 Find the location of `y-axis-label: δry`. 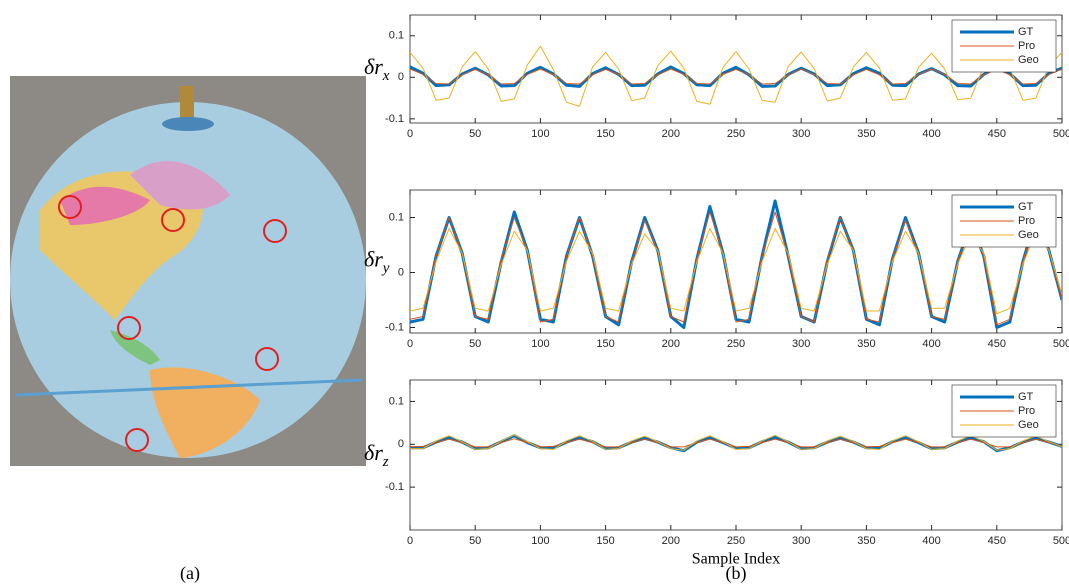

y-axis-label: δry is located at coordinates (377, 262).